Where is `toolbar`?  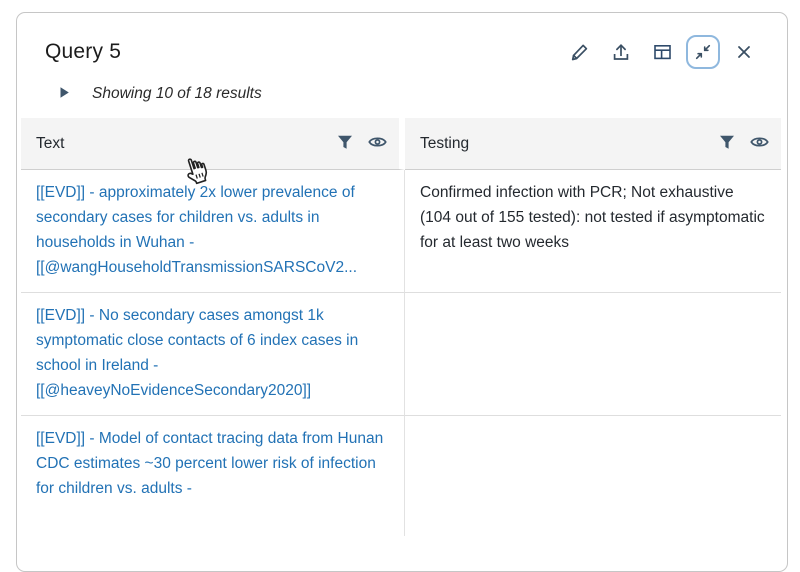
toolbar is located at coordinates (662, 52).